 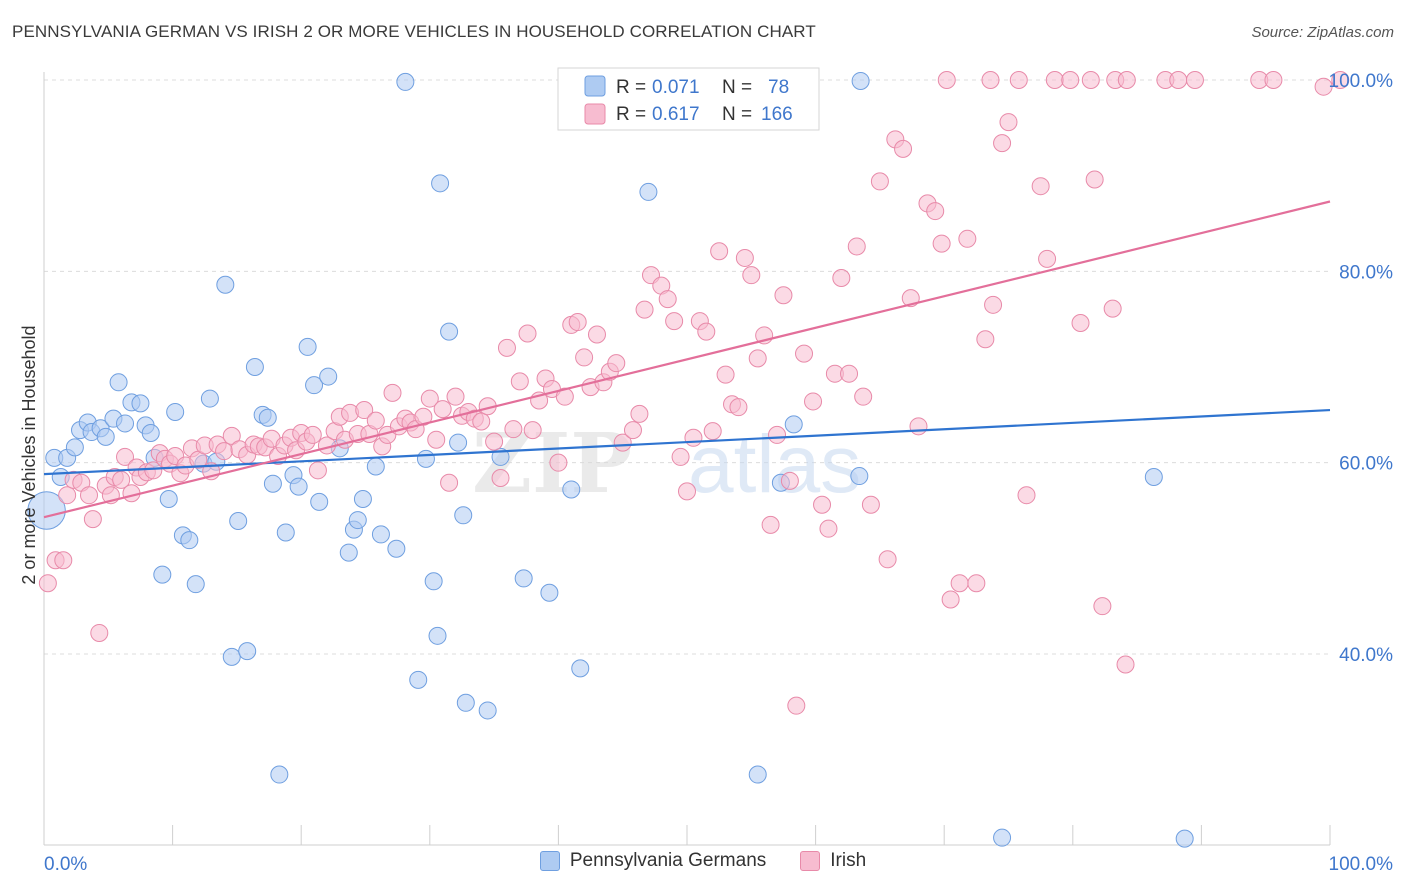 I want to click on legend-r-value: 0.617, so click(x=676, y=114).